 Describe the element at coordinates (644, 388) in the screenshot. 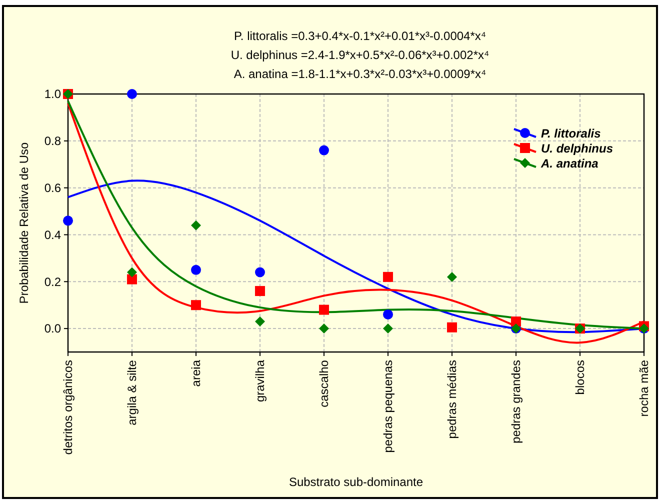

I see `x-tick-label: rocha mãe` at that location.